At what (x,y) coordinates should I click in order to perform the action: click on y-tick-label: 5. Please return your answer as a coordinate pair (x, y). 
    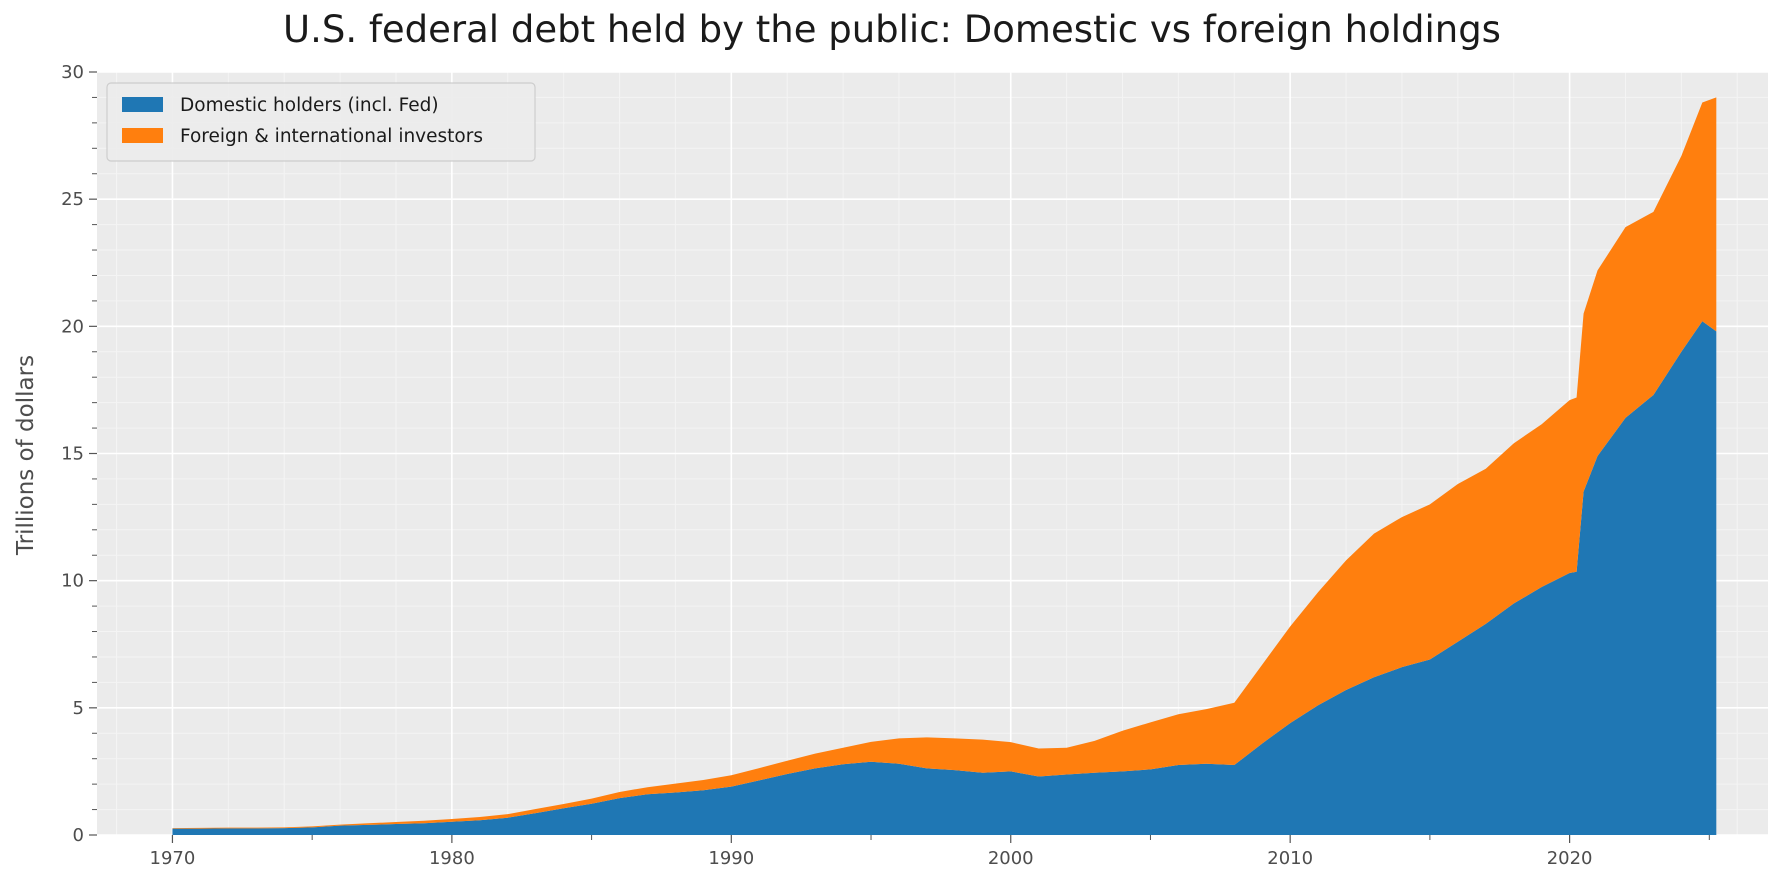
    Looking at the image, I should click on (78, 708).